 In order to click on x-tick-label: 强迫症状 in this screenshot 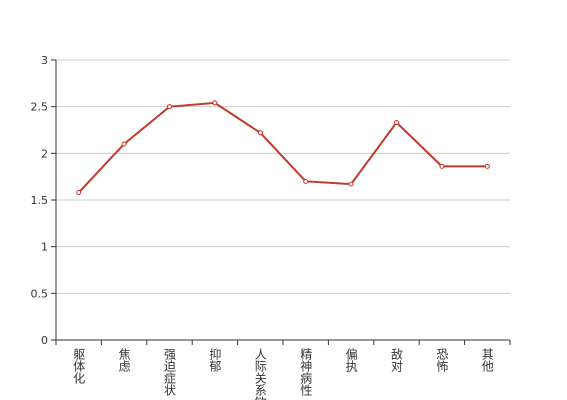, I will do `click(170, 372)`.